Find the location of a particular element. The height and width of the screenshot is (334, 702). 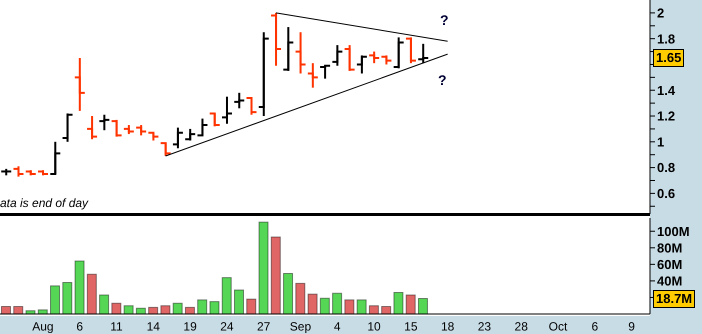

y-tick-label: 0.6 is located at coordinates (666, 193).